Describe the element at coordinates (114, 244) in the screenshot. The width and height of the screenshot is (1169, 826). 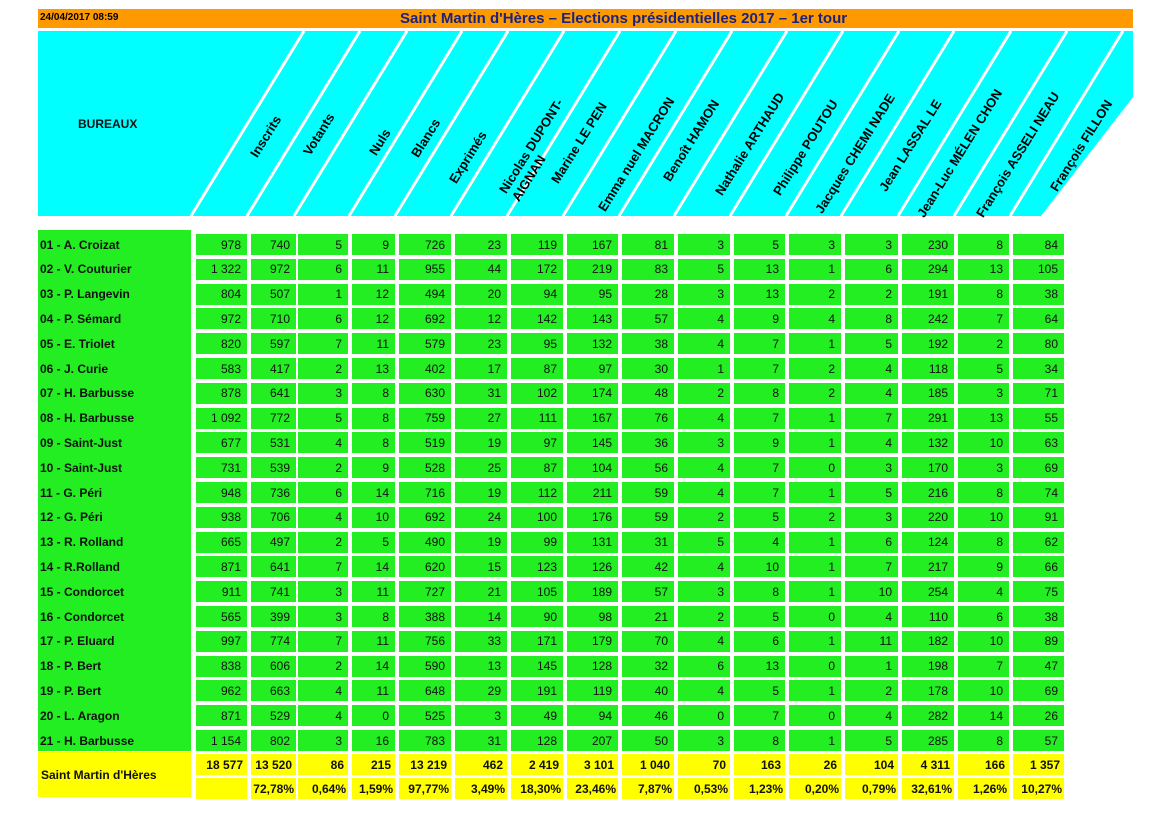
I see `bureau-name: 01 - A. Croizat` at that location.